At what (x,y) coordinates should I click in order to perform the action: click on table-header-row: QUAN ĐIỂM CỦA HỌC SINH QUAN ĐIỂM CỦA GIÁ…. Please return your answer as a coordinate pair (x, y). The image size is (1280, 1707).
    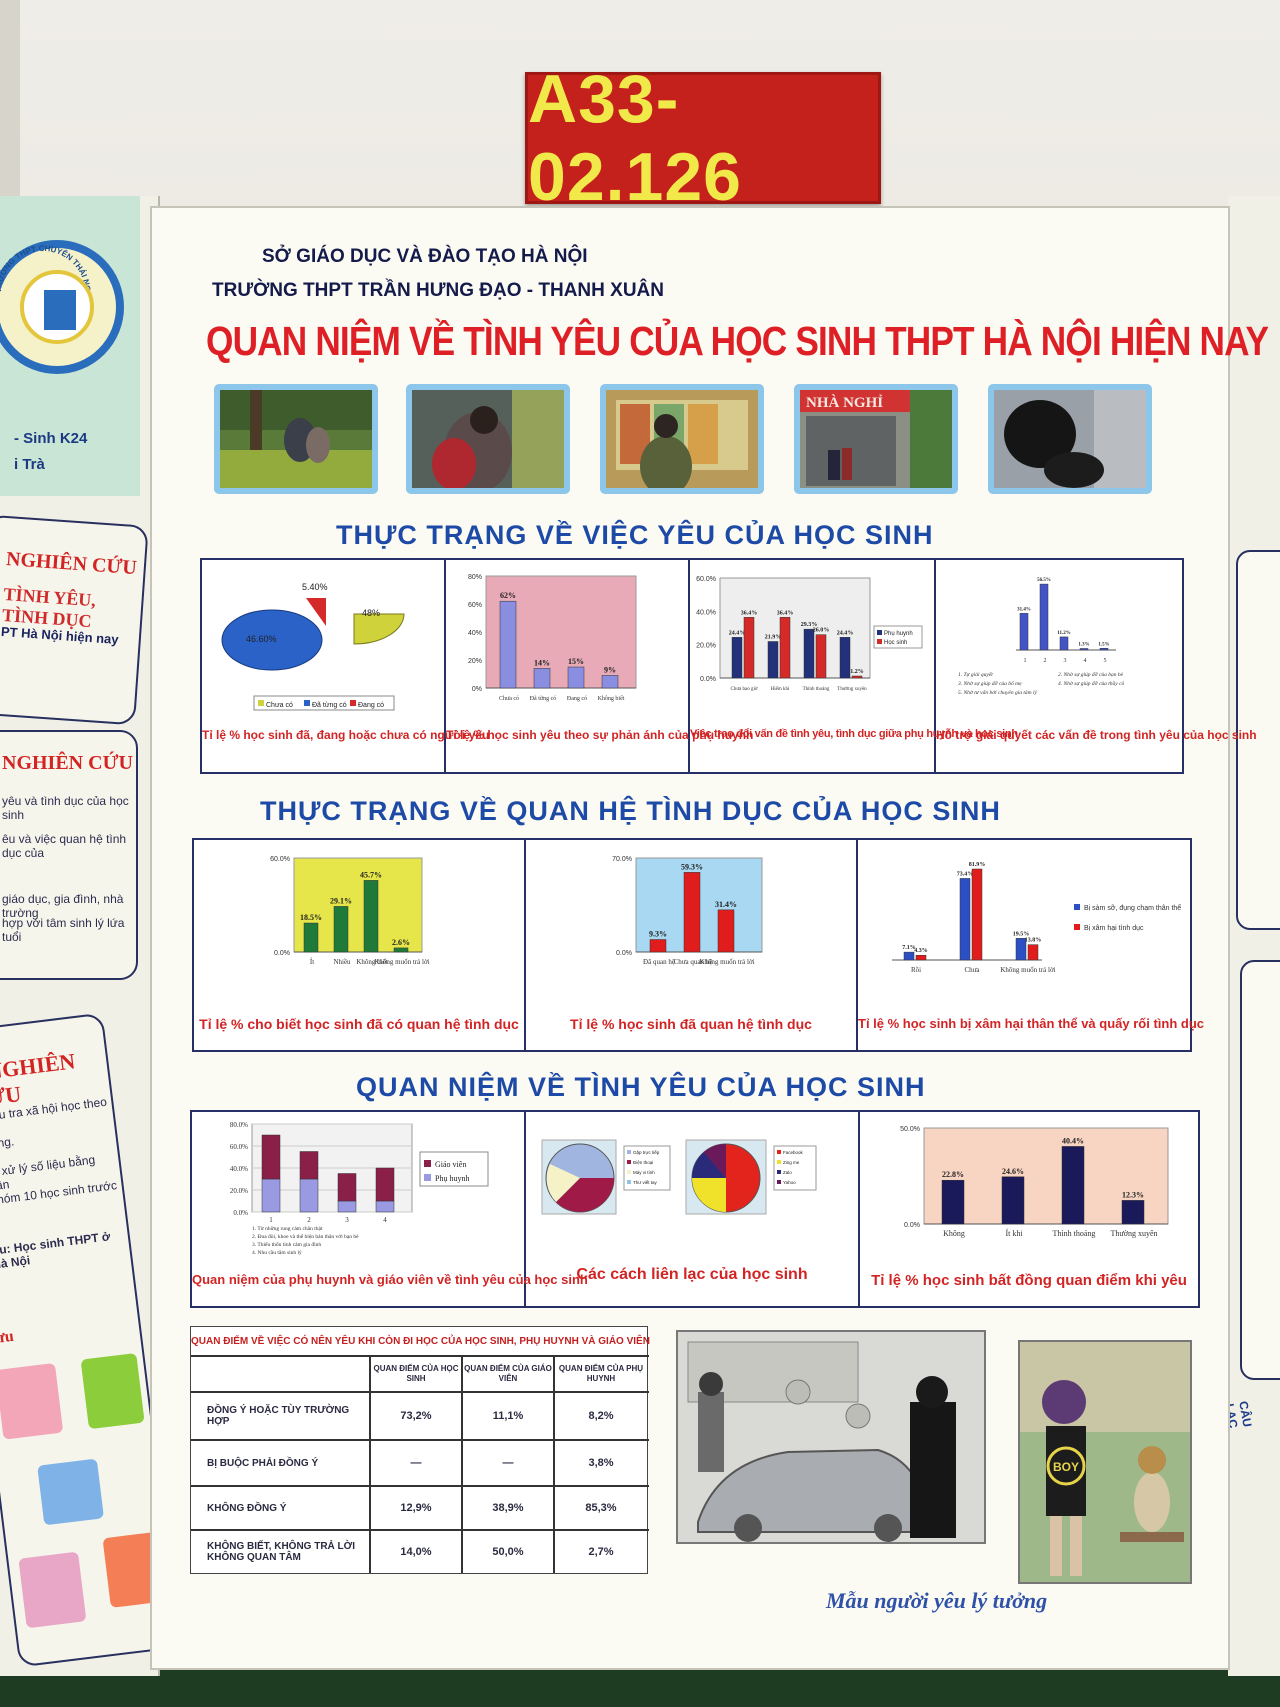
    Looking at the image, I should click on (420, 1375).